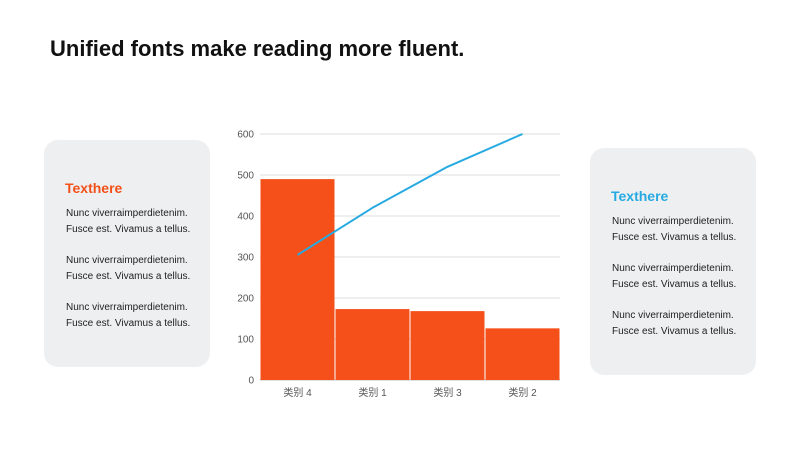  I want to click on y-tick-label: 100, so click(245, 340).